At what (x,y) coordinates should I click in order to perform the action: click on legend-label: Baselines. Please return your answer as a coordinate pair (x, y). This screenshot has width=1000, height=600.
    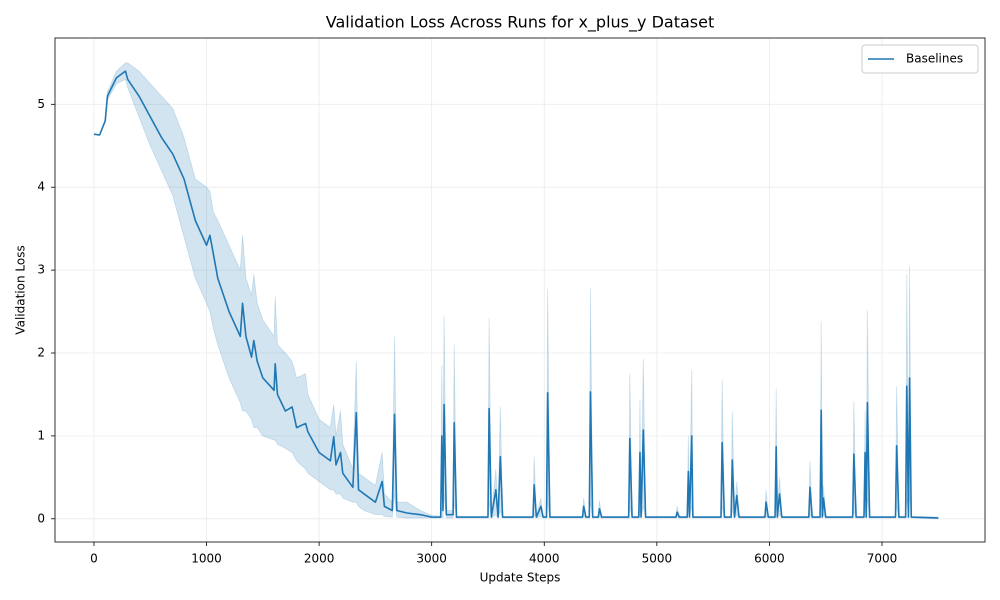
    Looking at the image, I should click on (934, 59).